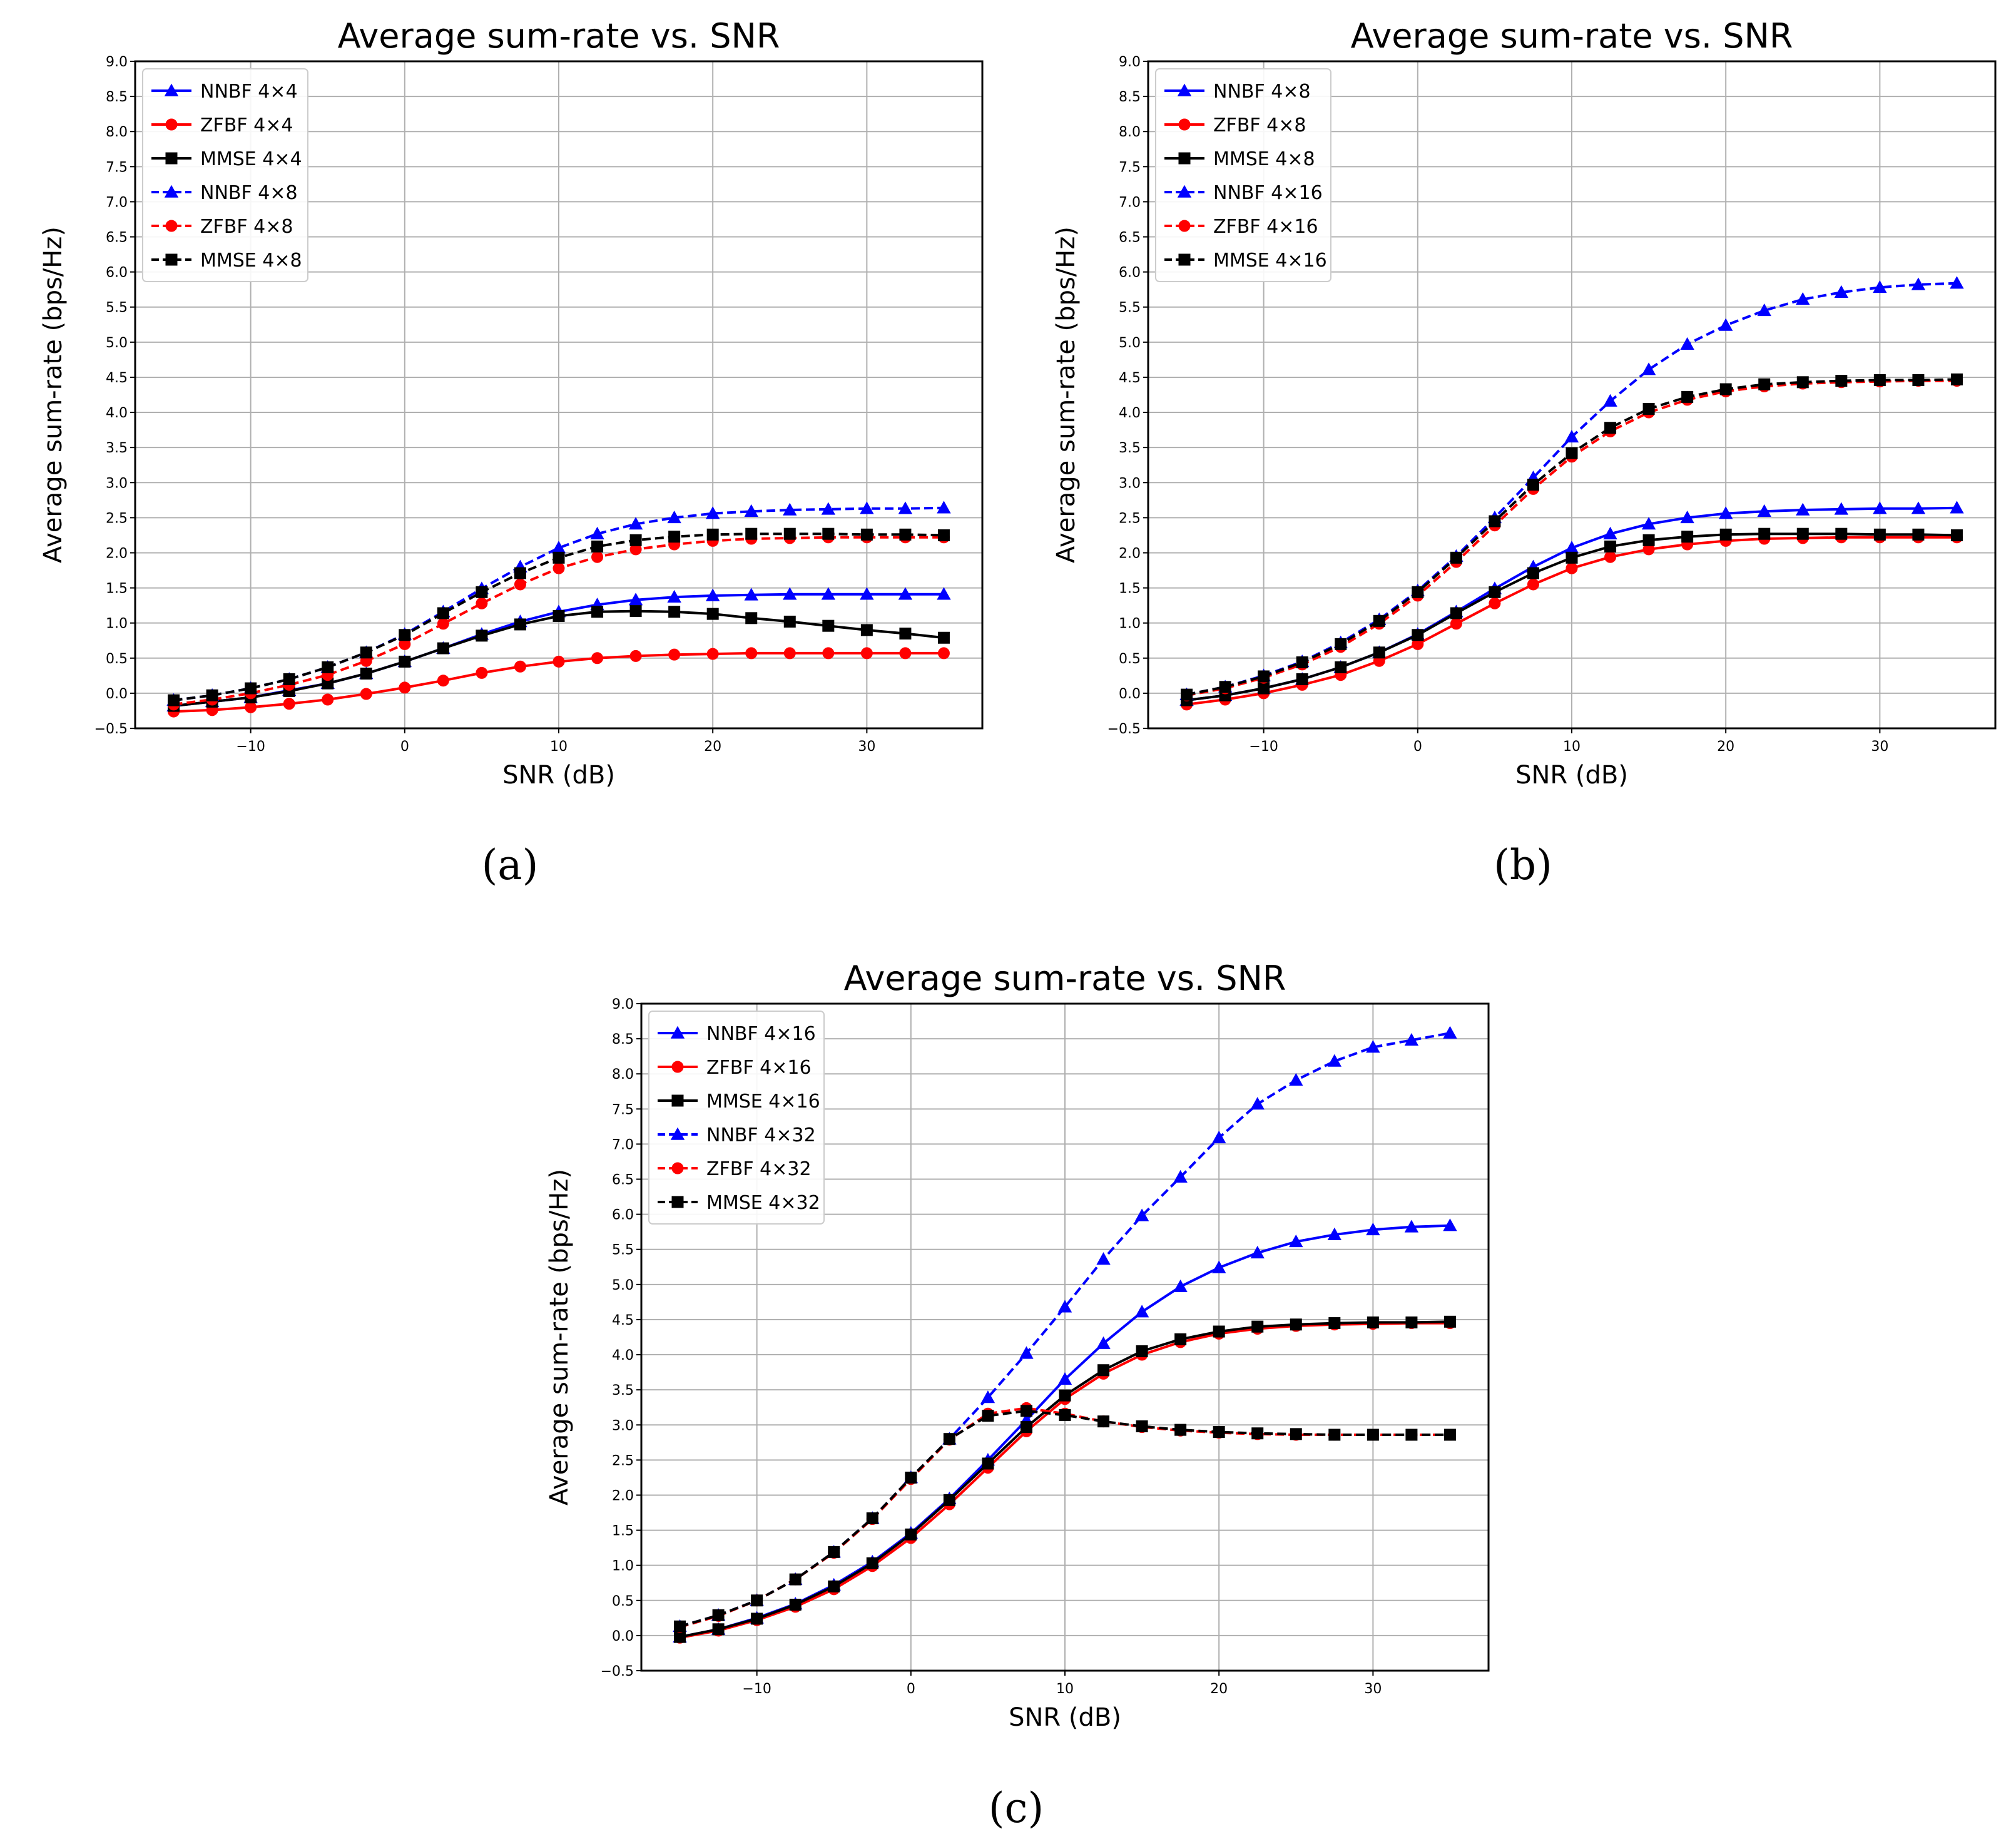 Image resolution: width=2016 pixels, height=1844 pixels. I want to click on y-tick-label: 7.5, so click(117, 167).